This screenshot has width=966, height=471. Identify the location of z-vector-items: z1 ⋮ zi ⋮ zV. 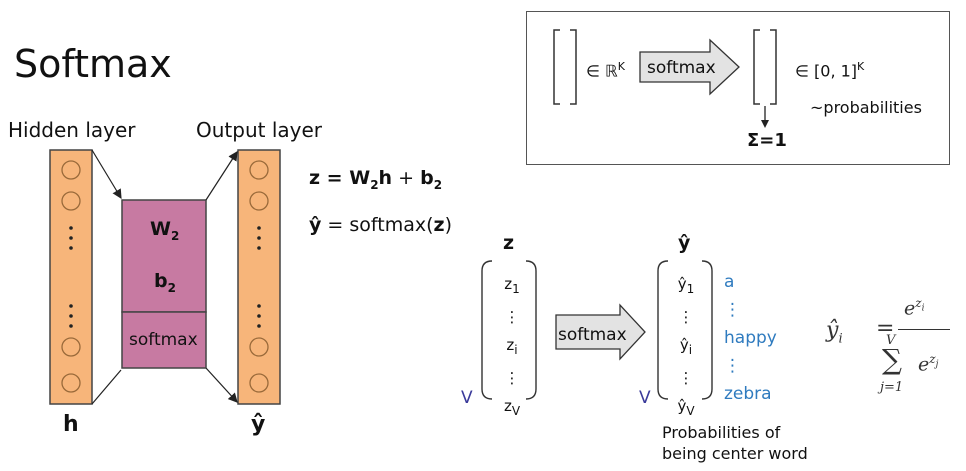
(512, 347).